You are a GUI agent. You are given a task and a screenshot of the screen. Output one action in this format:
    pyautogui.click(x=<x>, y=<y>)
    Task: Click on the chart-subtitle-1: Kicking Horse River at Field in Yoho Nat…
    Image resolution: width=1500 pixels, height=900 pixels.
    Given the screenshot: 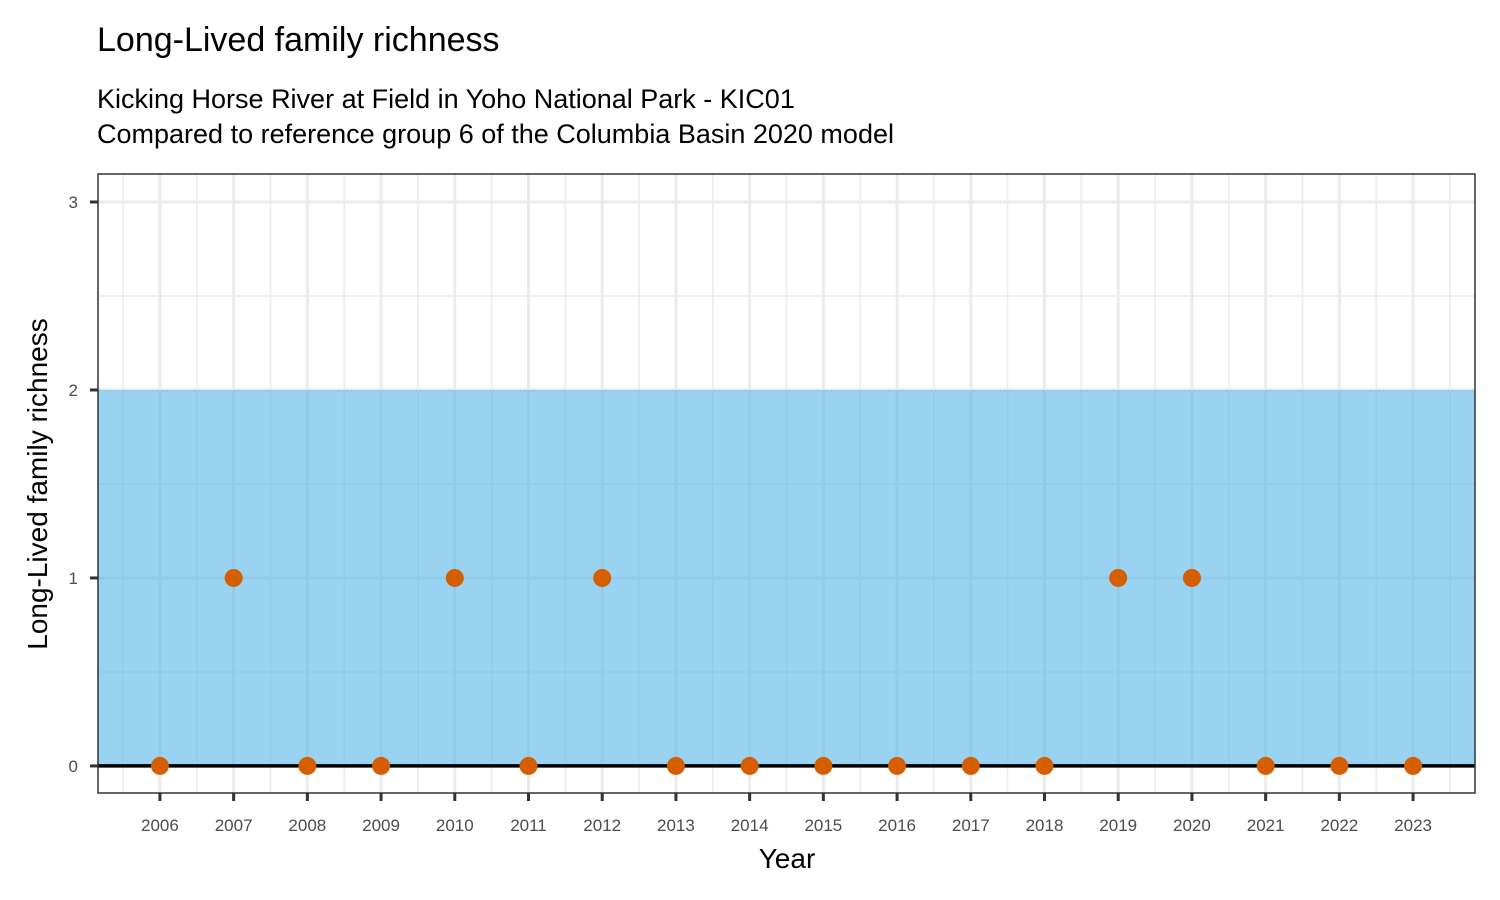 What is the action you would take?
    pyautogui.click(x=446, y=99)
    